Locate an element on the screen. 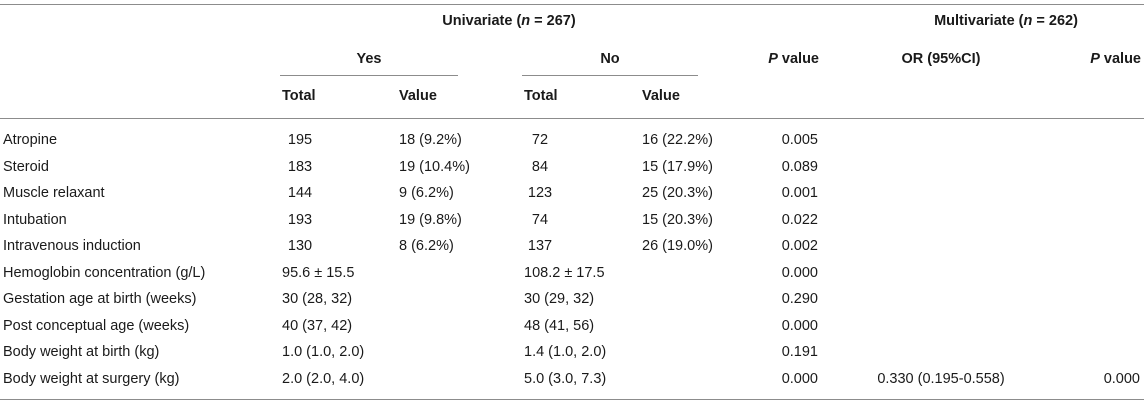  yes-total-cell: 183 is located at coordinates (300, 166).